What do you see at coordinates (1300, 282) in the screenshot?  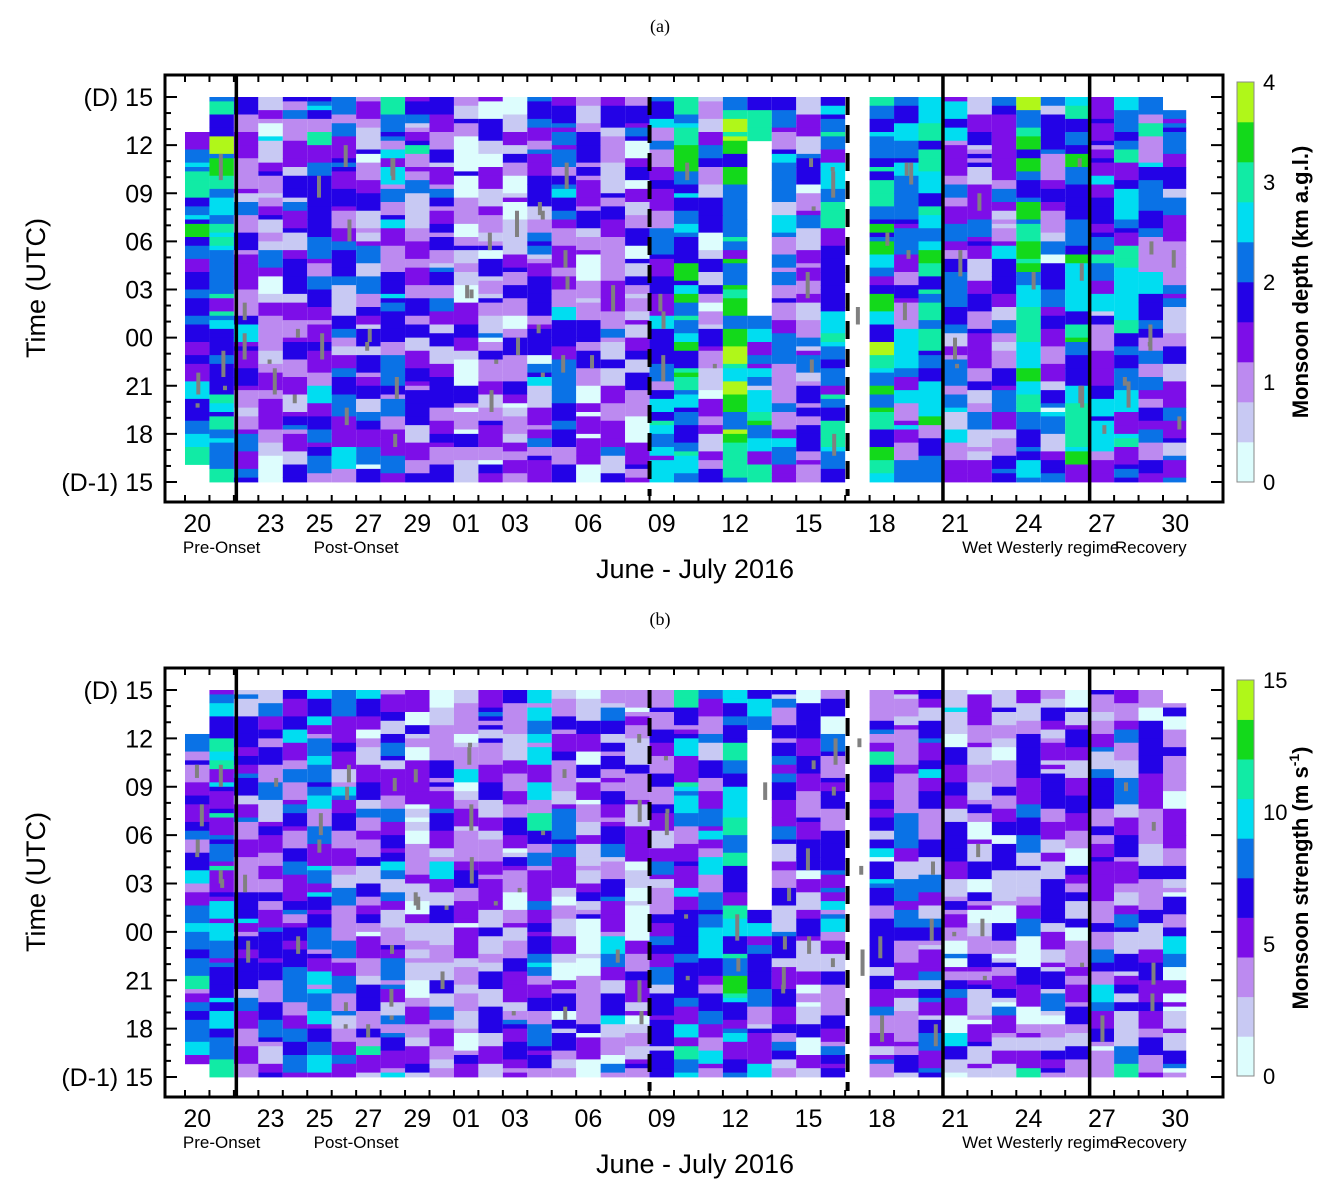 I see `colorbar-title: Monsoon depth (km a.g.l.)` at bounding box center [1300, 282].